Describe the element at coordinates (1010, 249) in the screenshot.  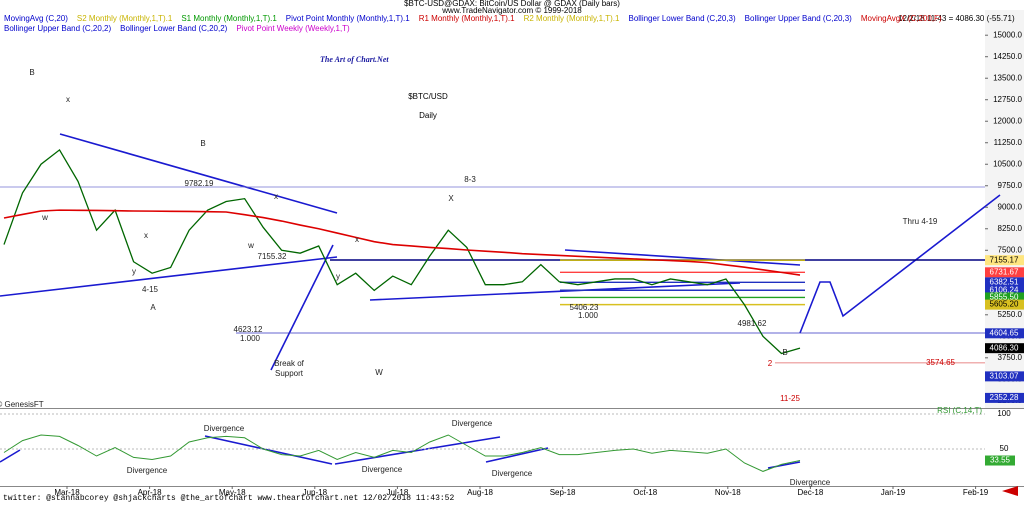
I see `y-tick-label: 7500.0` at that location.